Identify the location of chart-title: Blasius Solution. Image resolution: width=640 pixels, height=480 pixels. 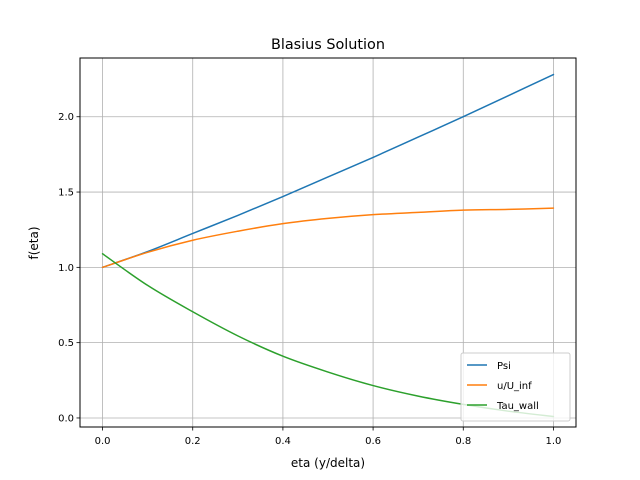
(328, 45).